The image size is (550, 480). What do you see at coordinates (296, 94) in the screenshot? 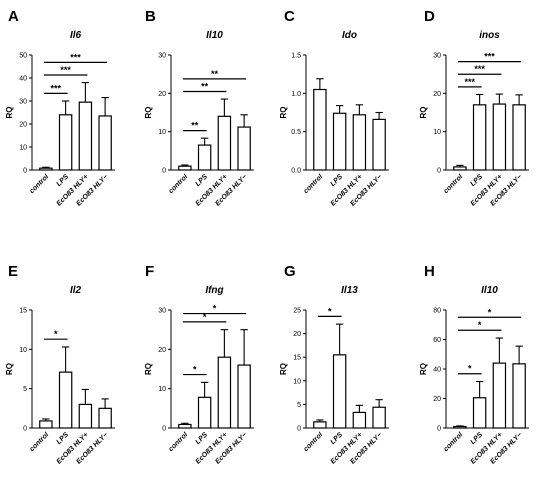
I see `y-tick-label: 1.0` at bounding box center [296, 94].